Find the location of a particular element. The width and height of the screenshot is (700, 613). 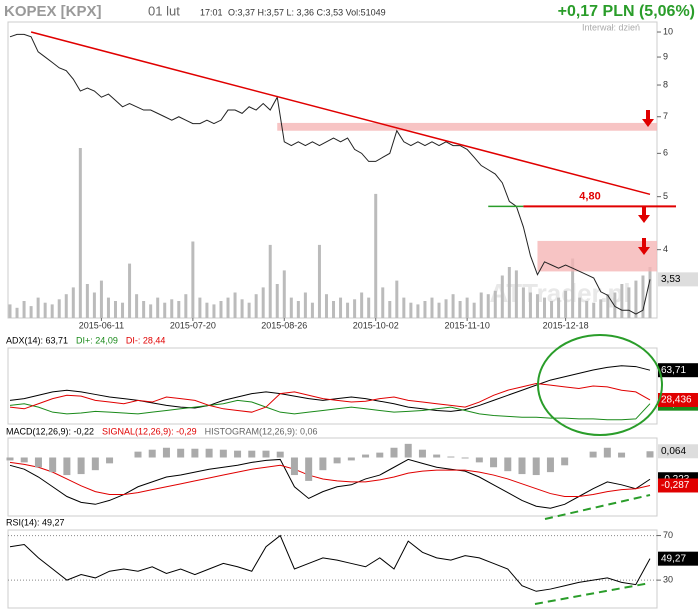

time: 17:01 is located at coordinates (211, 12).